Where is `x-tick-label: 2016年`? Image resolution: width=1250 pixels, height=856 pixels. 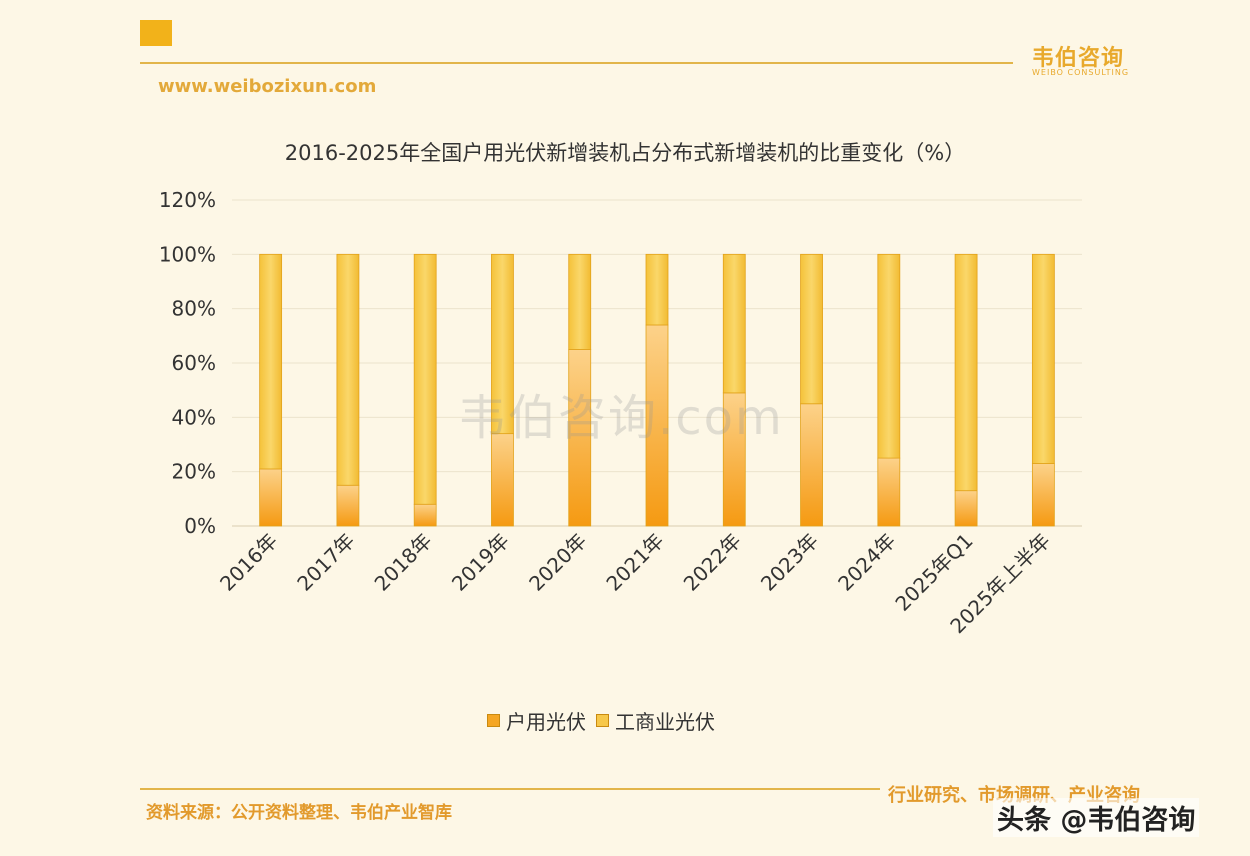
x-tick-label: 2016年 is located at coordinates (248, 562).